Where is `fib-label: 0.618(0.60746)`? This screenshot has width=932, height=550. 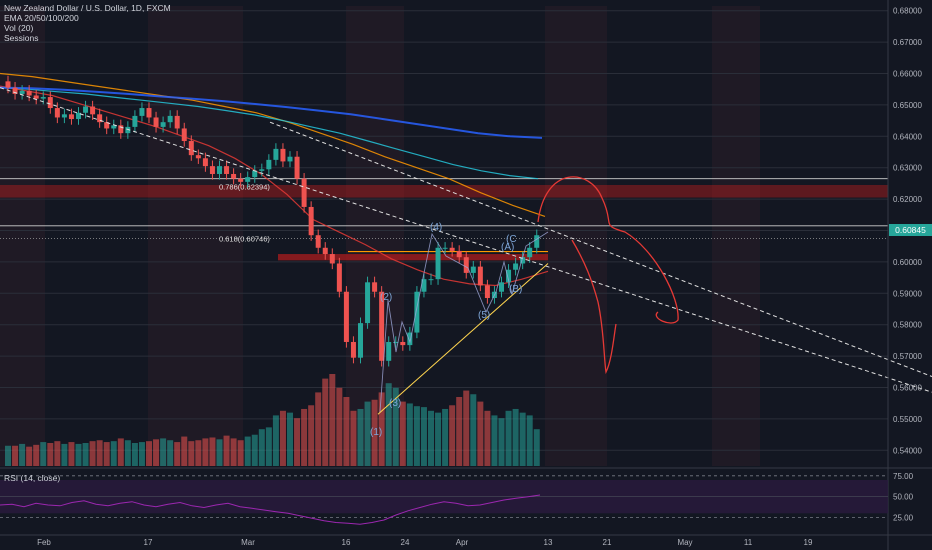
fib-label: 0.618(0.60746) is located at coordinates (244, 238).